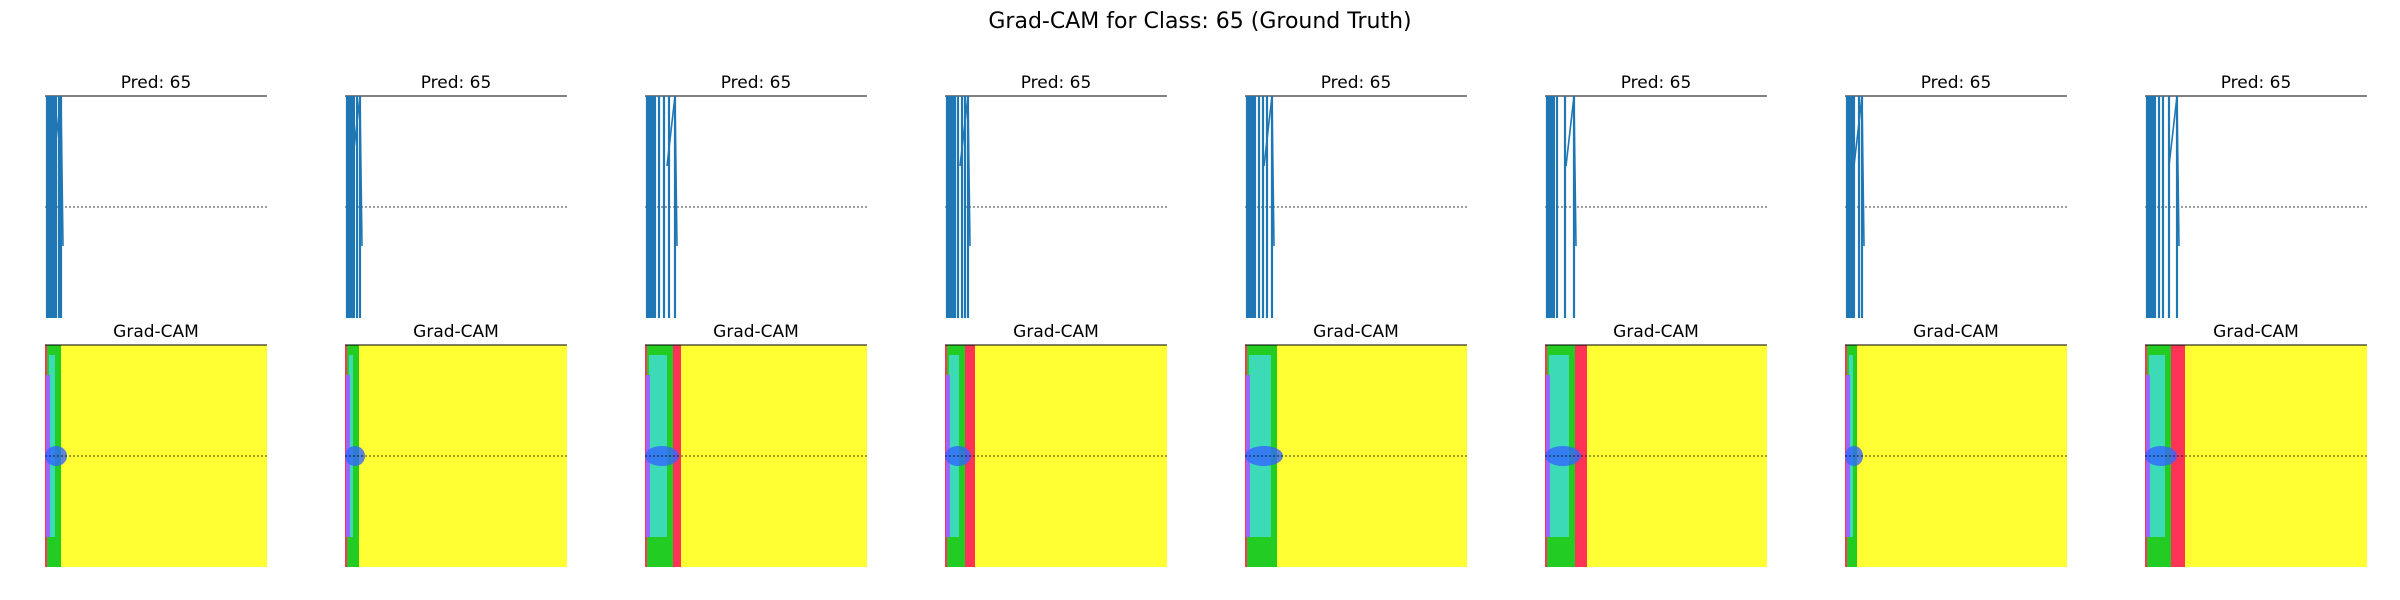  What do you see at coordinates (1356, 444) in the screenshot?
I see `heatmap-panel-5: Grad-CAM` at bounding box center [1356, 444].